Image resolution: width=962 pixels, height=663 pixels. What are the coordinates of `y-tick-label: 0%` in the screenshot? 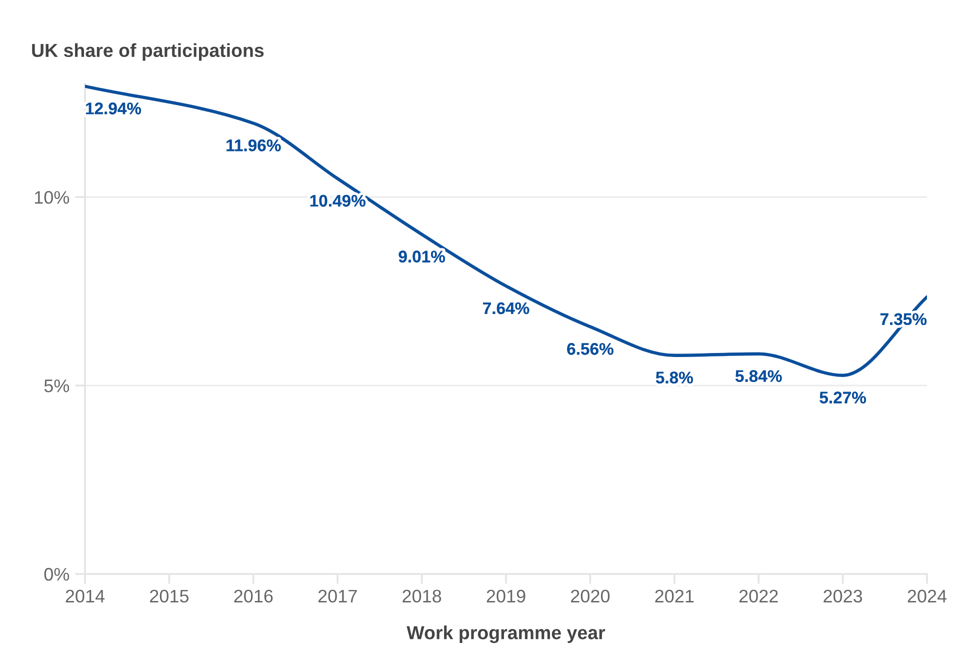 It's located at (57, 574).